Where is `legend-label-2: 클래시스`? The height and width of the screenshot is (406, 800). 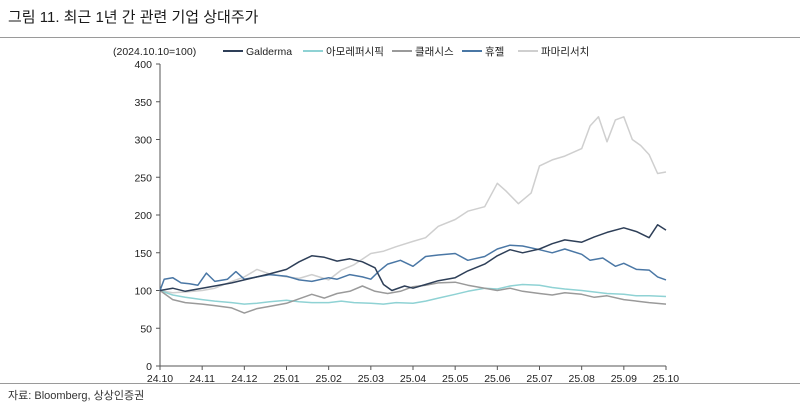 legend-label-2: 클래시스 is located at coordinates (434, 52).